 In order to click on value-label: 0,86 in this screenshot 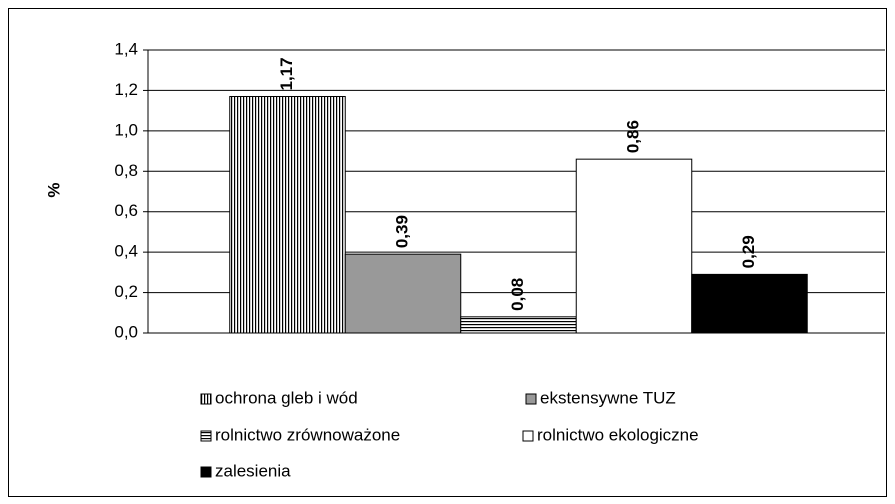, I will do `click(632, 136)`.